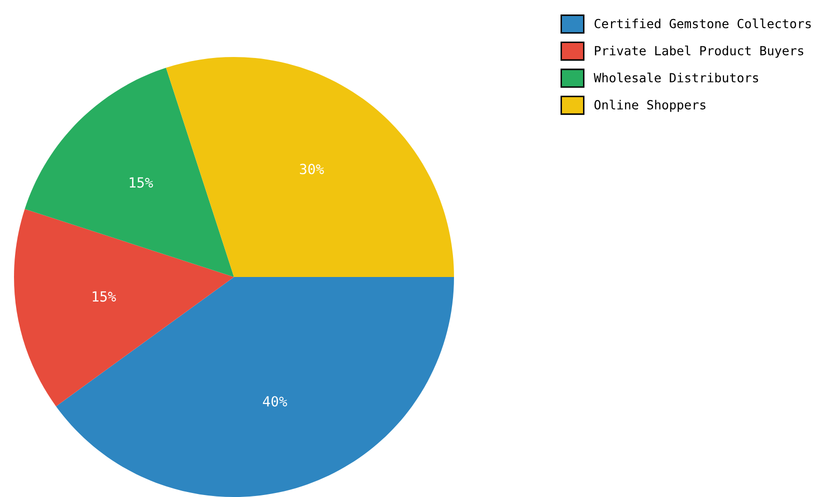  I want to click on legend-label: Wholesale Distributors, so click(676, 77).